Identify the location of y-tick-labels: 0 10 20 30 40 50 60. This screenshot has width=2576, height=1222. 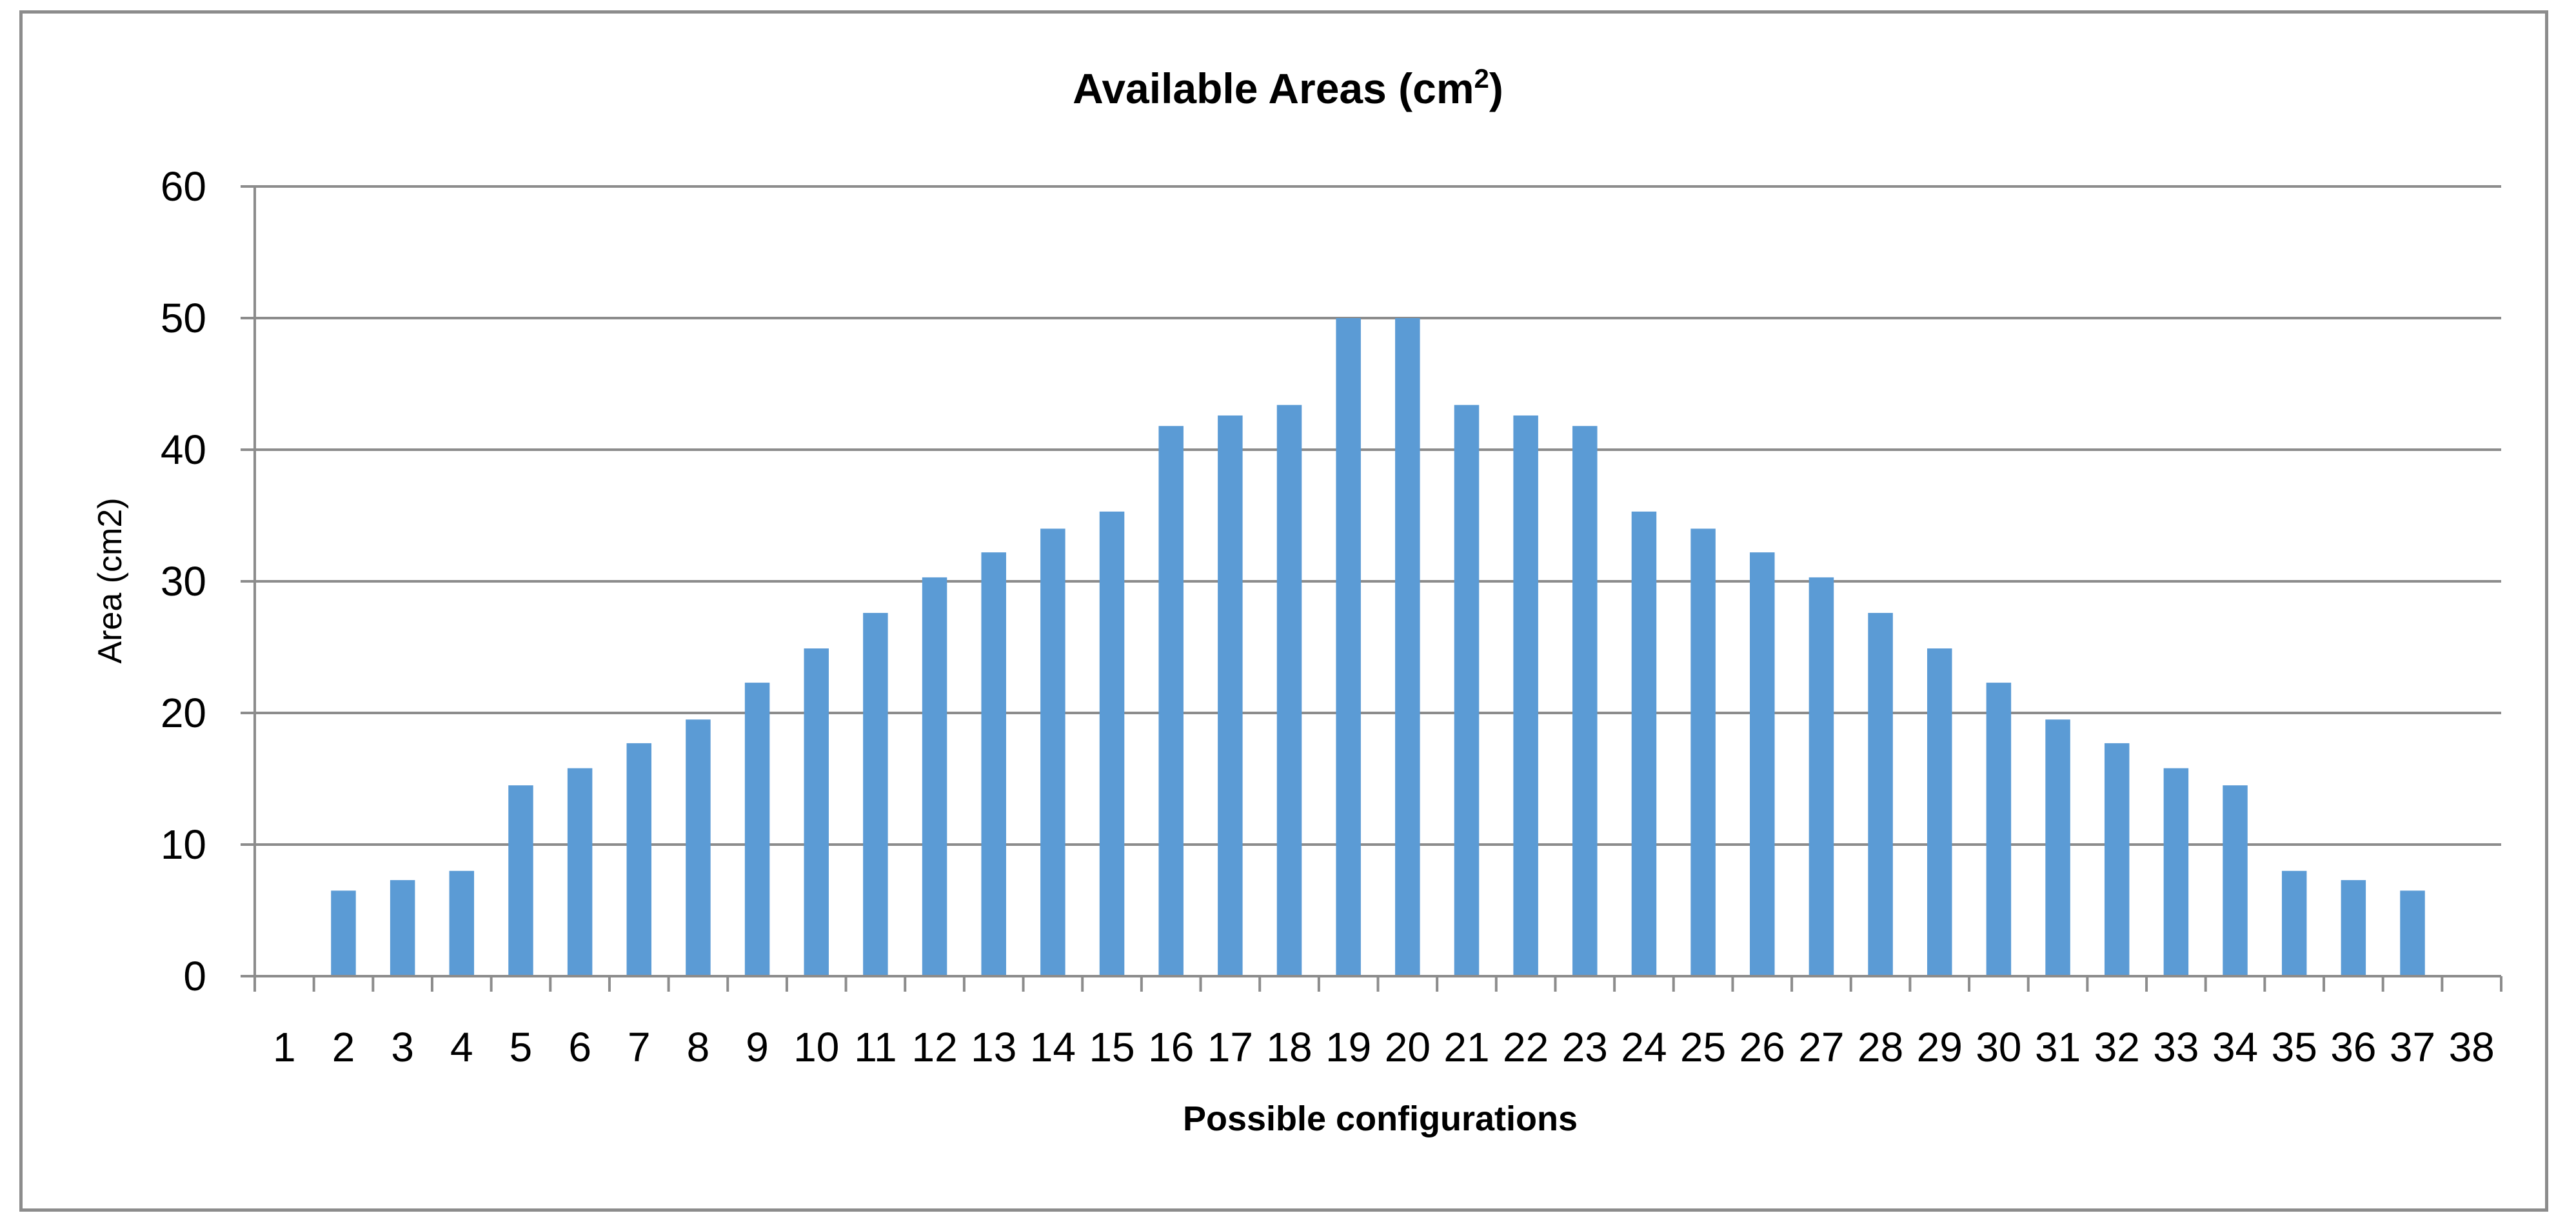
(183, 581).